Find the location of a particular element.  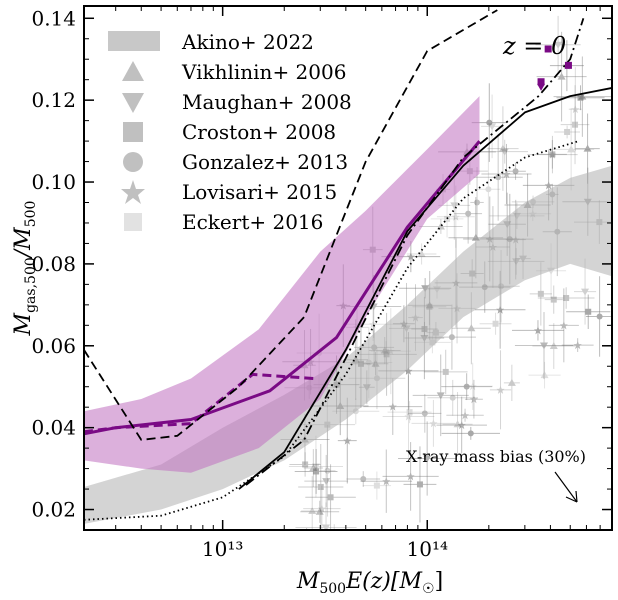

legend-item: Maughan+ 2008 is located at coordinates (237, 102).